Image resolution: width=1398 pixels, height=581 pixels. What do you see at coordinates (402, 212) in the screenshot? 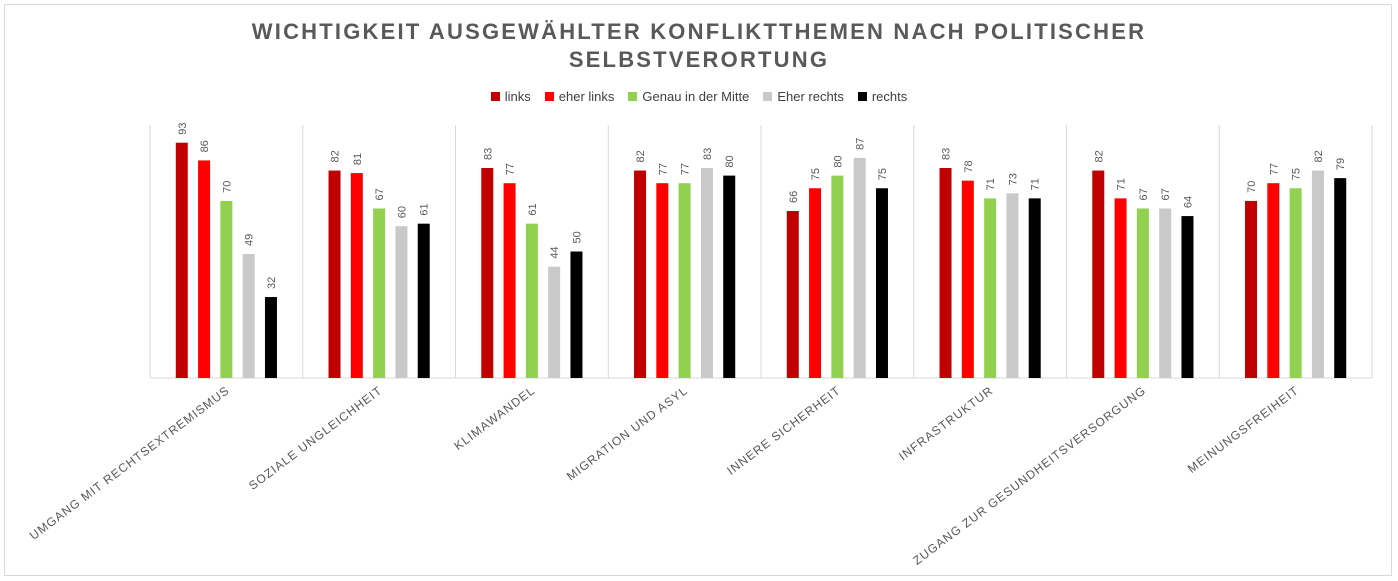
I see `data-label: 60` at bounding box center [402, 212].